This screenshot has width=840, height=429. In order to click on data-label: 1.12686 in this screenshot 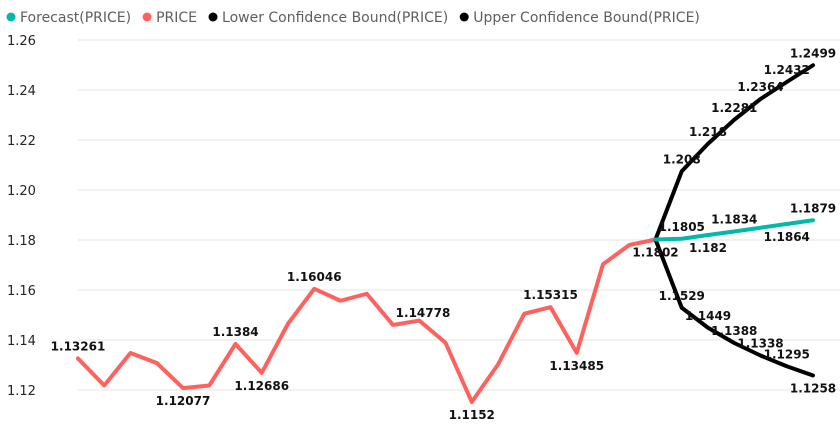, I will do `click(261, 386)`.